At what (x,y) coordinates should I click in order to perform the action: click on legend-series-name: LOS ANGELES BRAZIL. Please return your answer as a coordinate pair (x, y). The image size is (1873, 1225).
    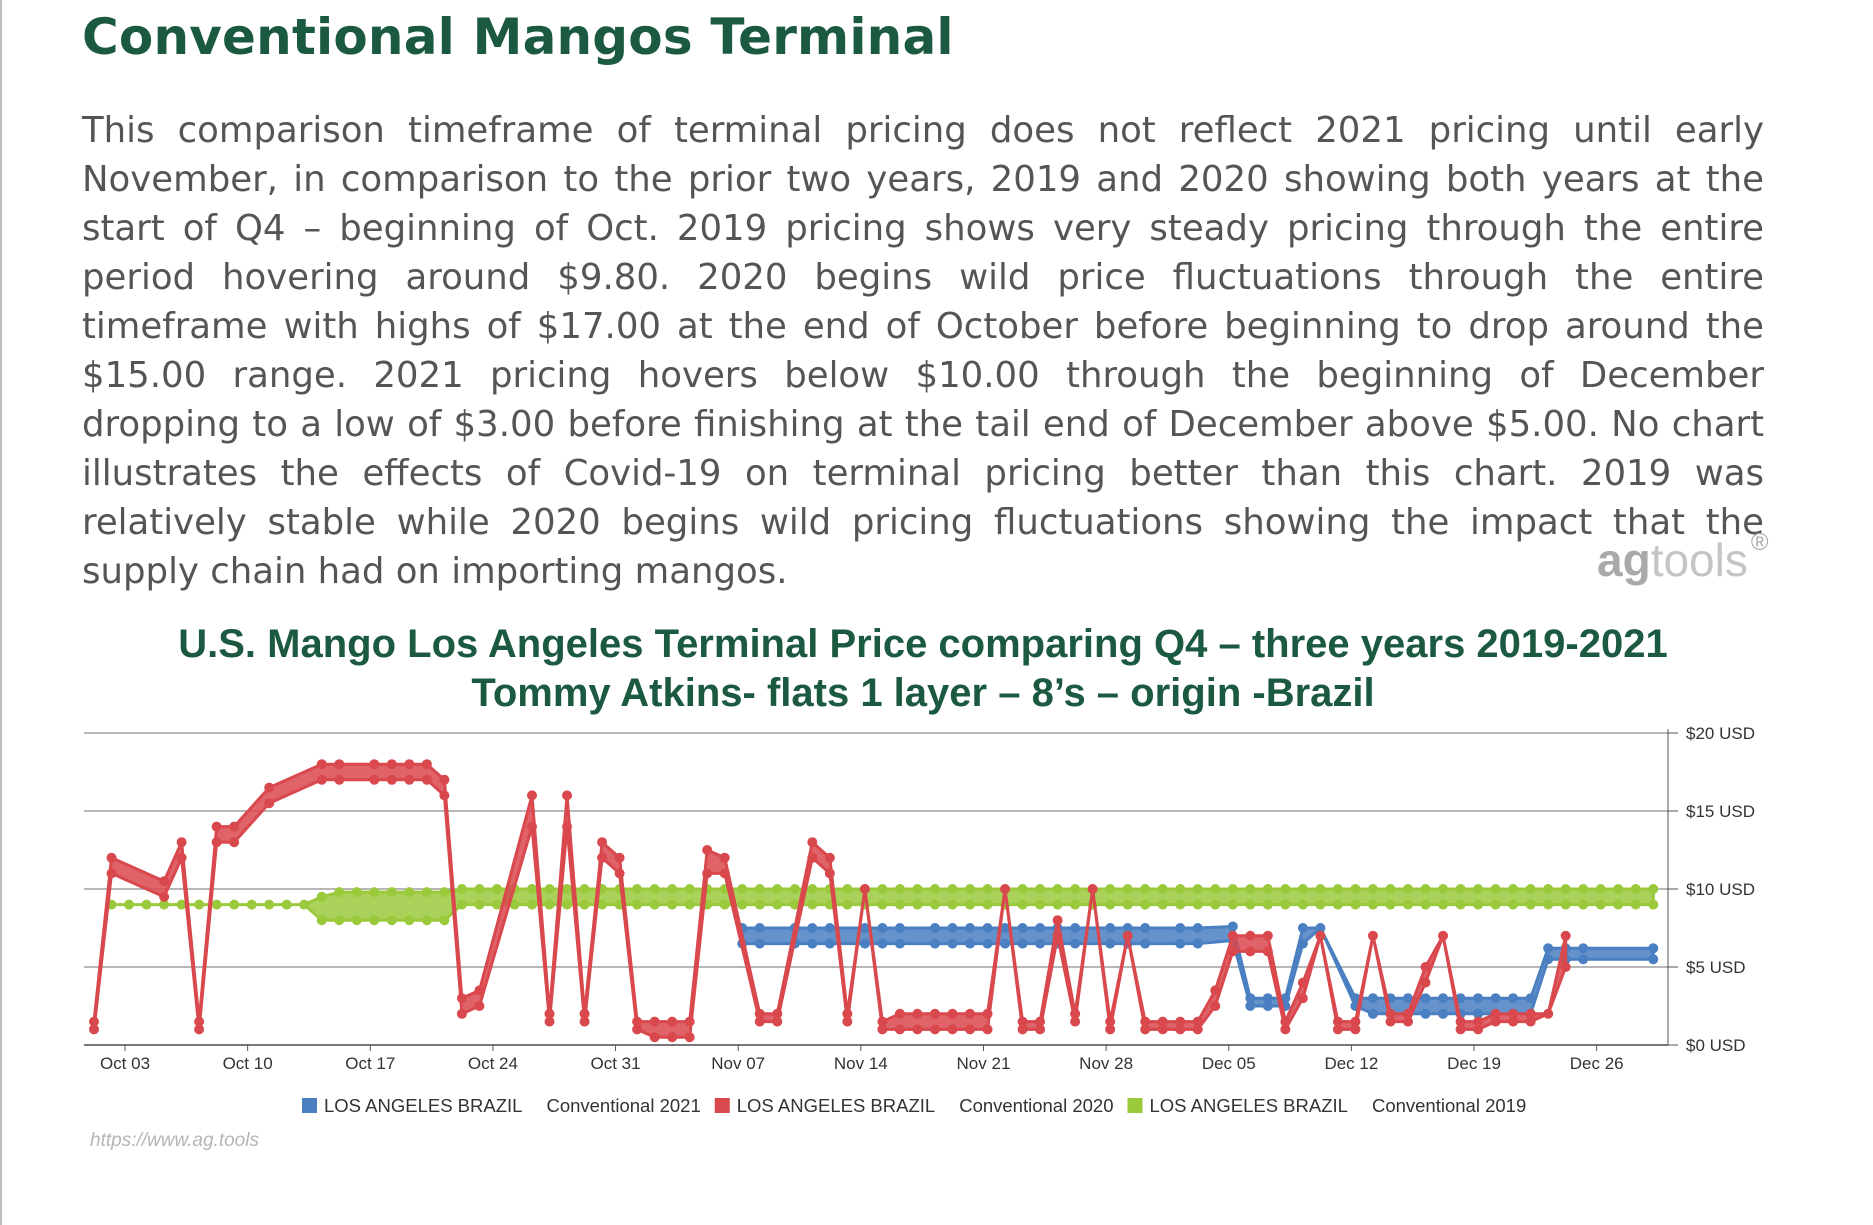
    Looking at the image, I should click on (836, 1105).